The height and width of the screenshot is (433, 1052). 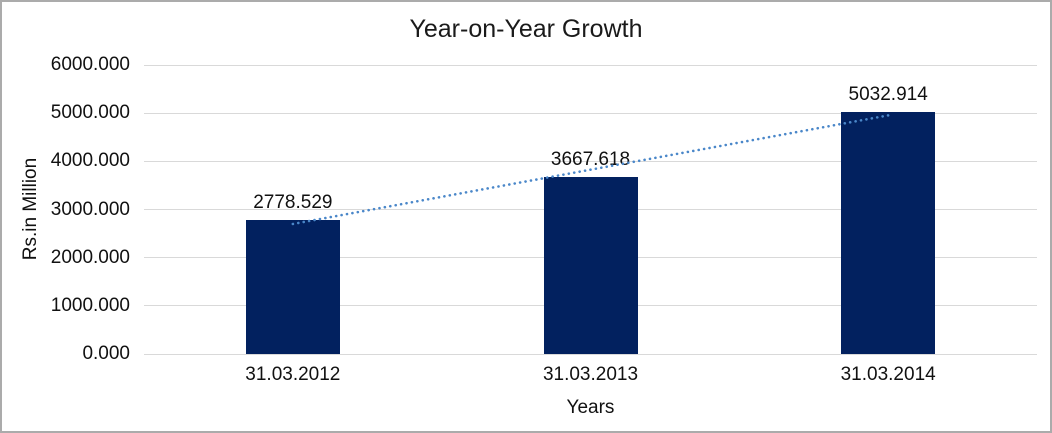 I want to click on y-tick-label: 6000.000, so click(x=90, y=64).